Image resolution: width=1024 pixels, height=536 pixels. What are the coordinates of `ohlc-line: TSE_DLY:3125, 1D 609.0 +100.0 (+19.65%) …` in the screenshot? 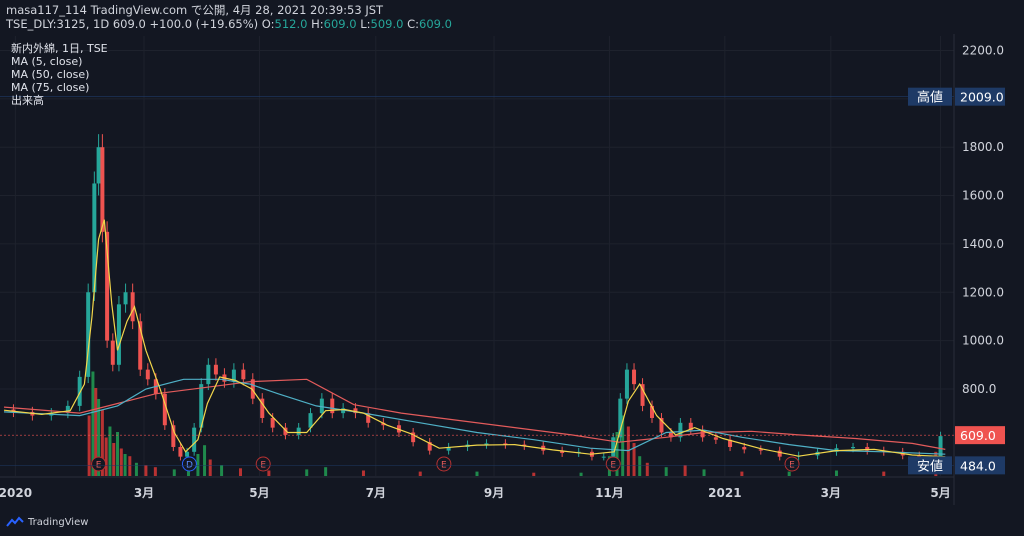 It's located at (515, 24).